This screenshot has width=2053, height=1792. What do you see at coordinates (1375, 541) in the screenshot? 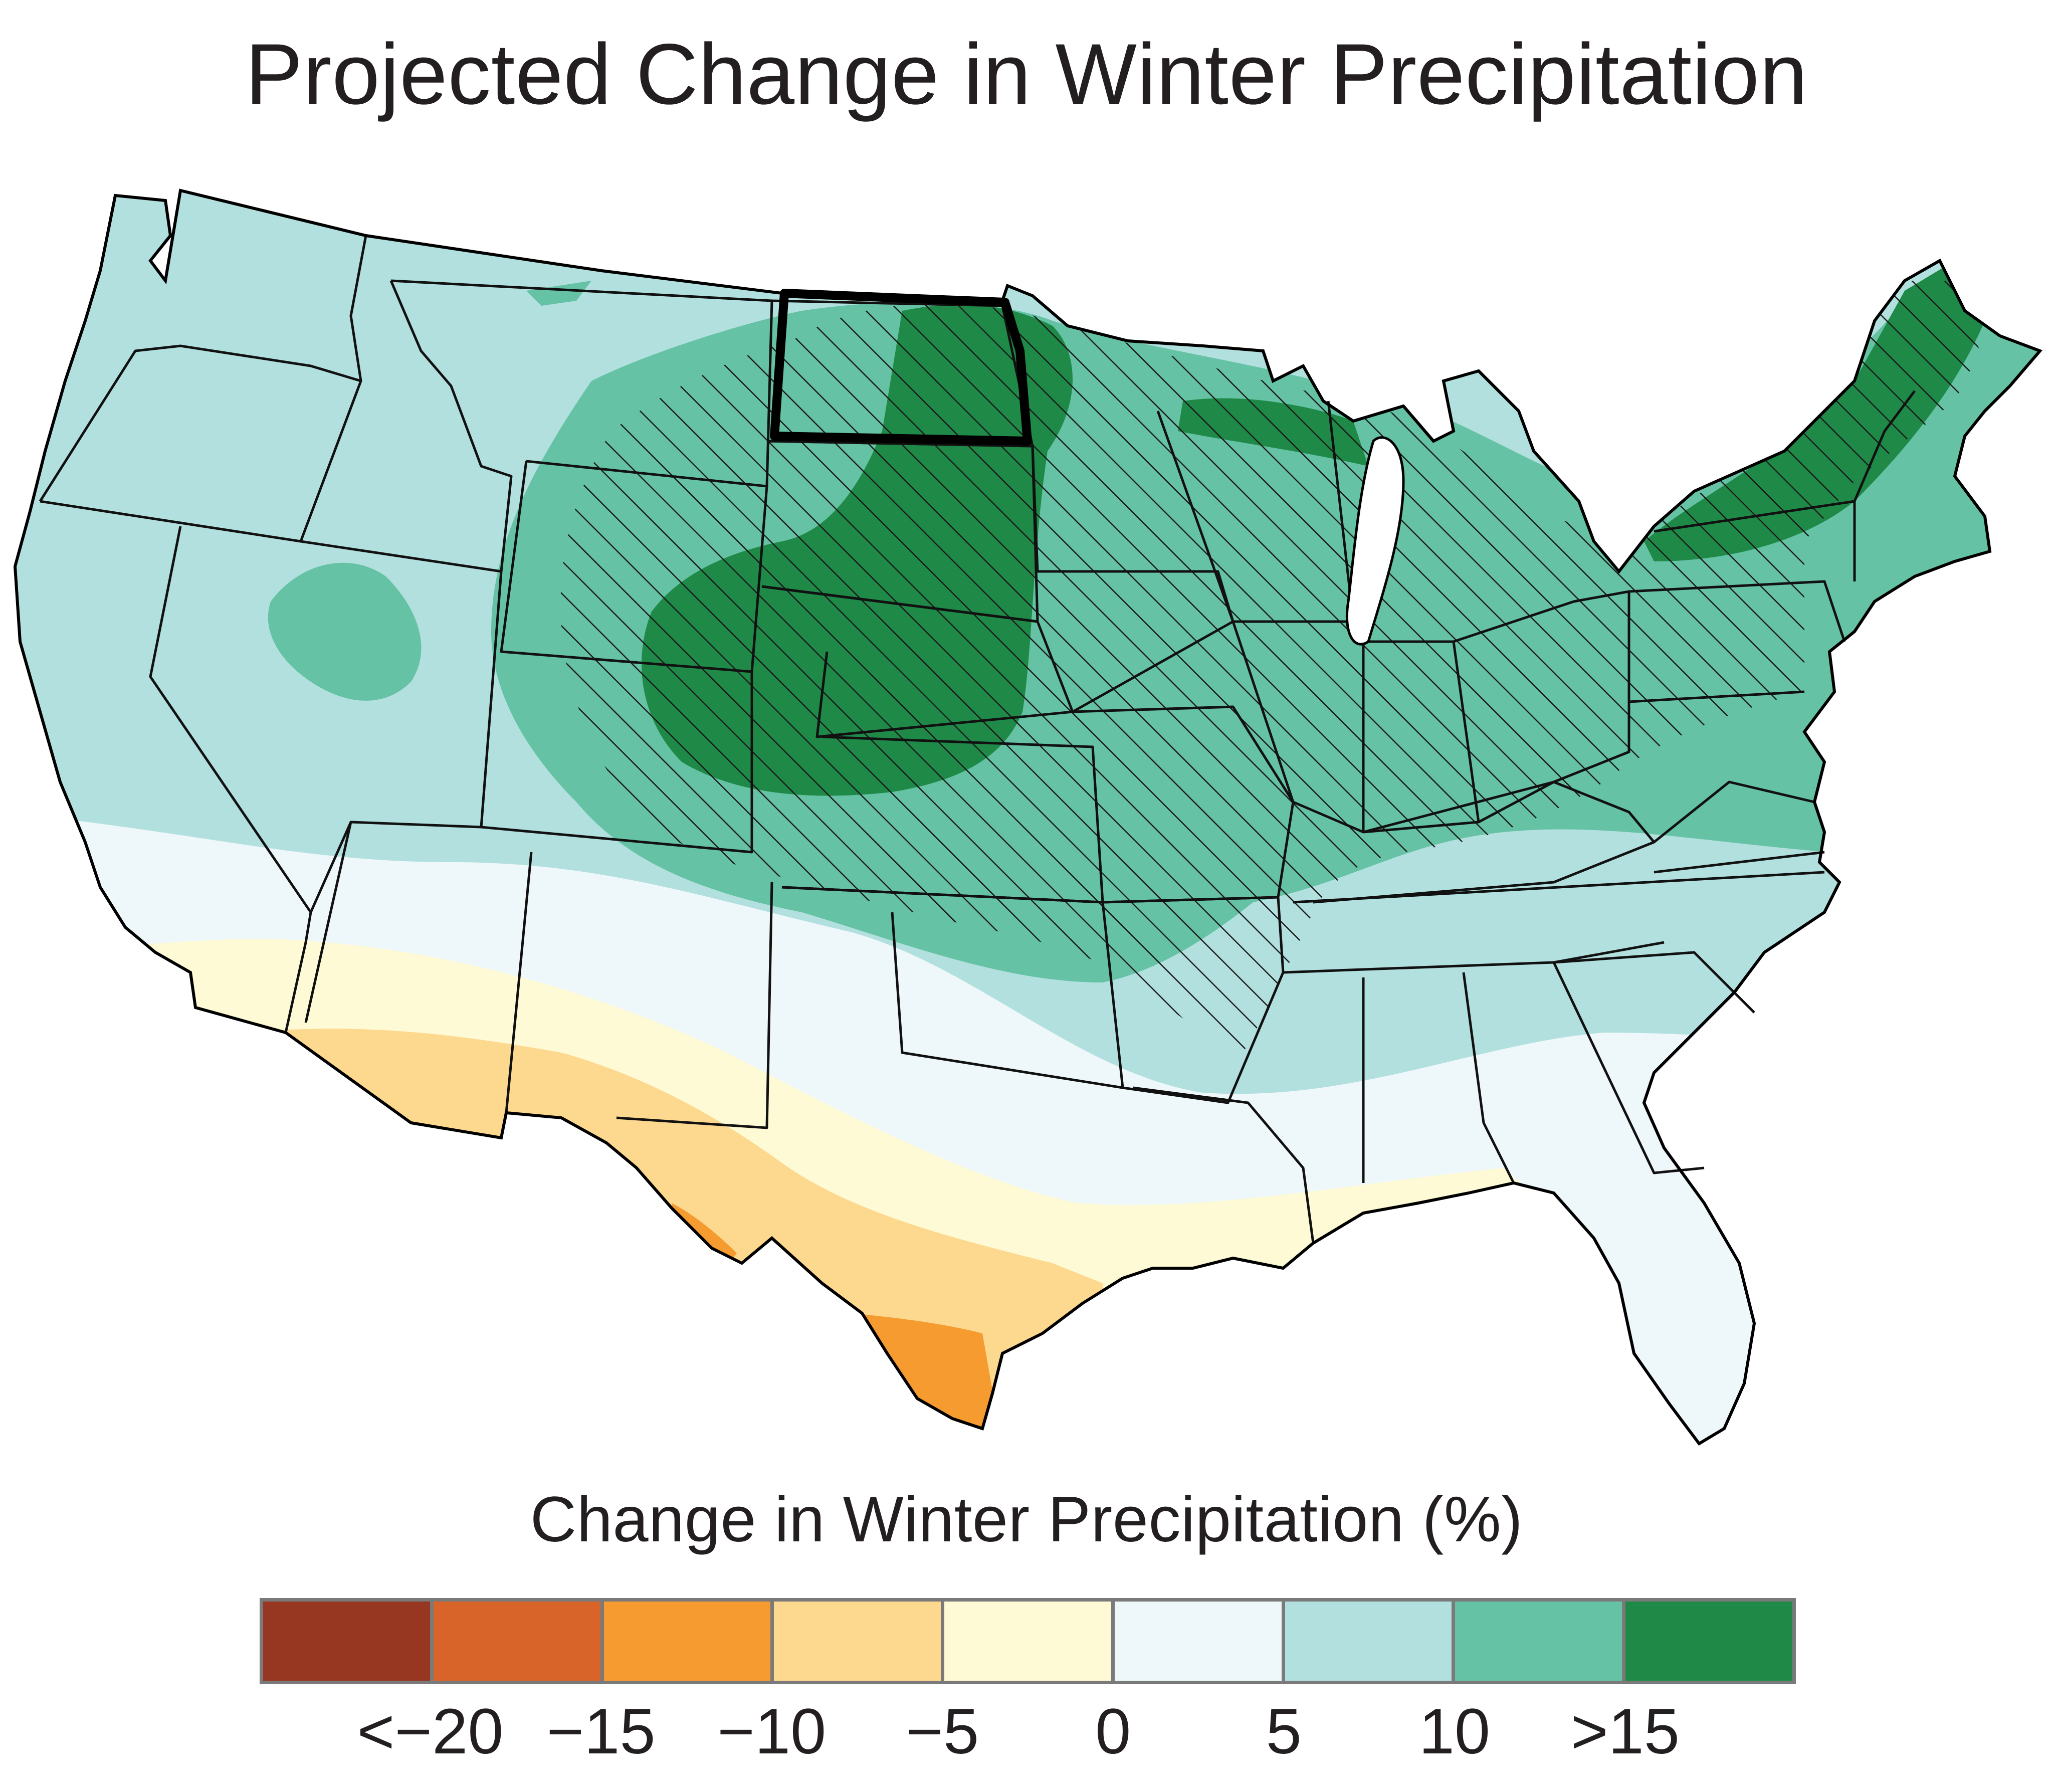
I see `lake-michigan` at bounding box center [1375, 541].